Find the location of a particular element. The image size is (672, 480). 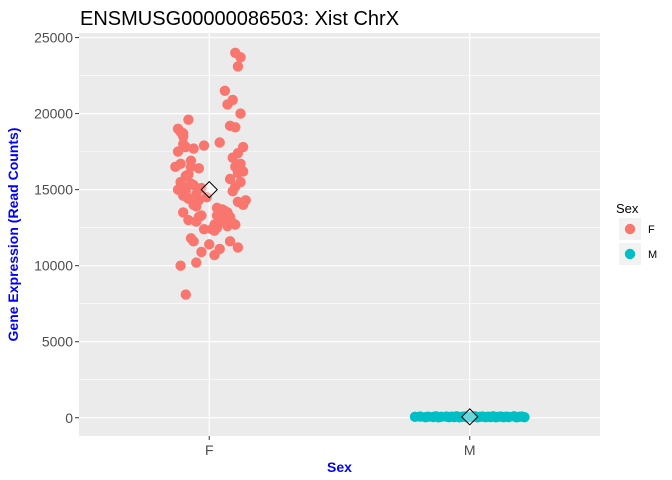

data-point-M is located at coordinates (524, 417).